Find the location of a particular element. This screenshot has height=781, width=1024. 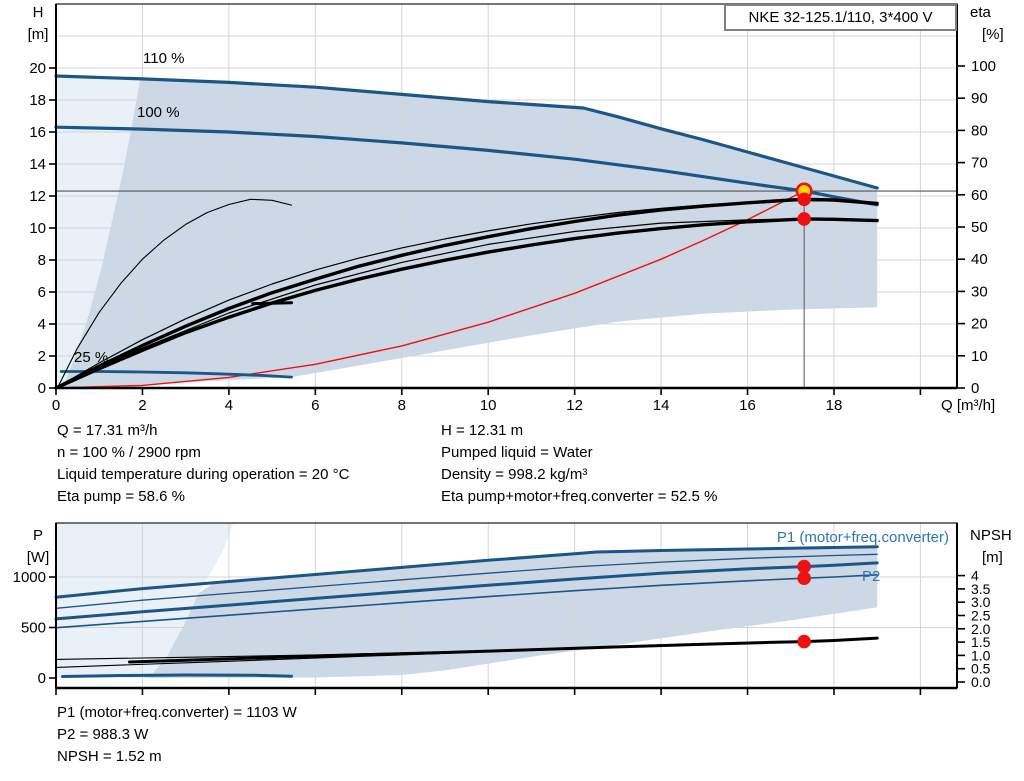

npsh-strand-b is located at coordinates (430, 654).